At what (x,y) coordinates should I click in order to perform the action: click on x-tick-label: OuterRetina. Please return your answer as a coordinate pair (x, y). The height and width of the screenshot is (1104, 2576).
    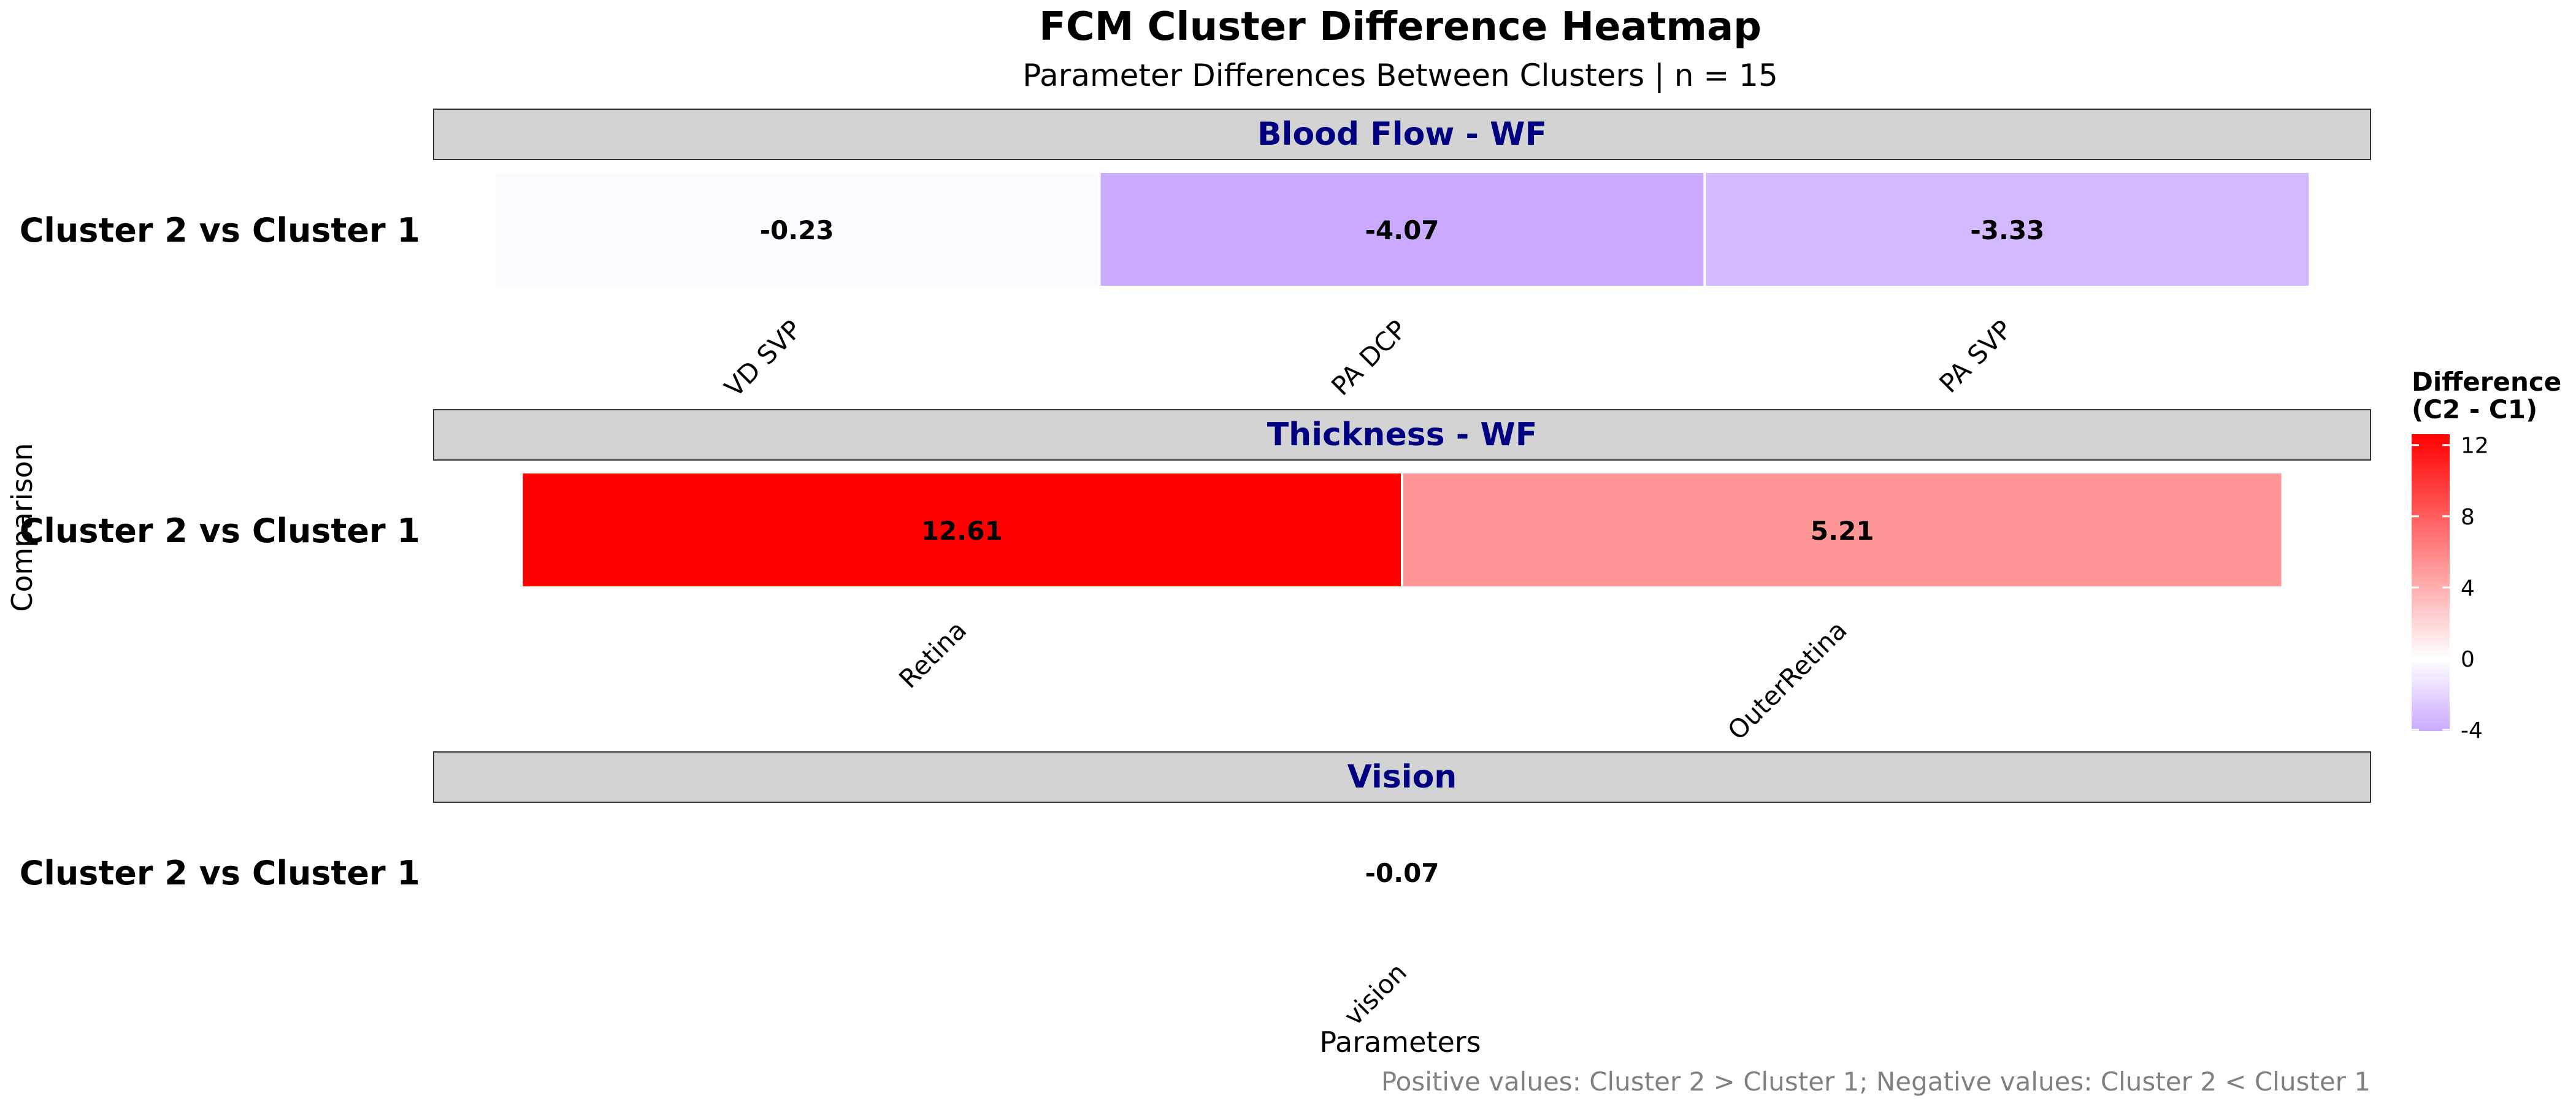
    Looking at the image, I should click on (1787, 680).